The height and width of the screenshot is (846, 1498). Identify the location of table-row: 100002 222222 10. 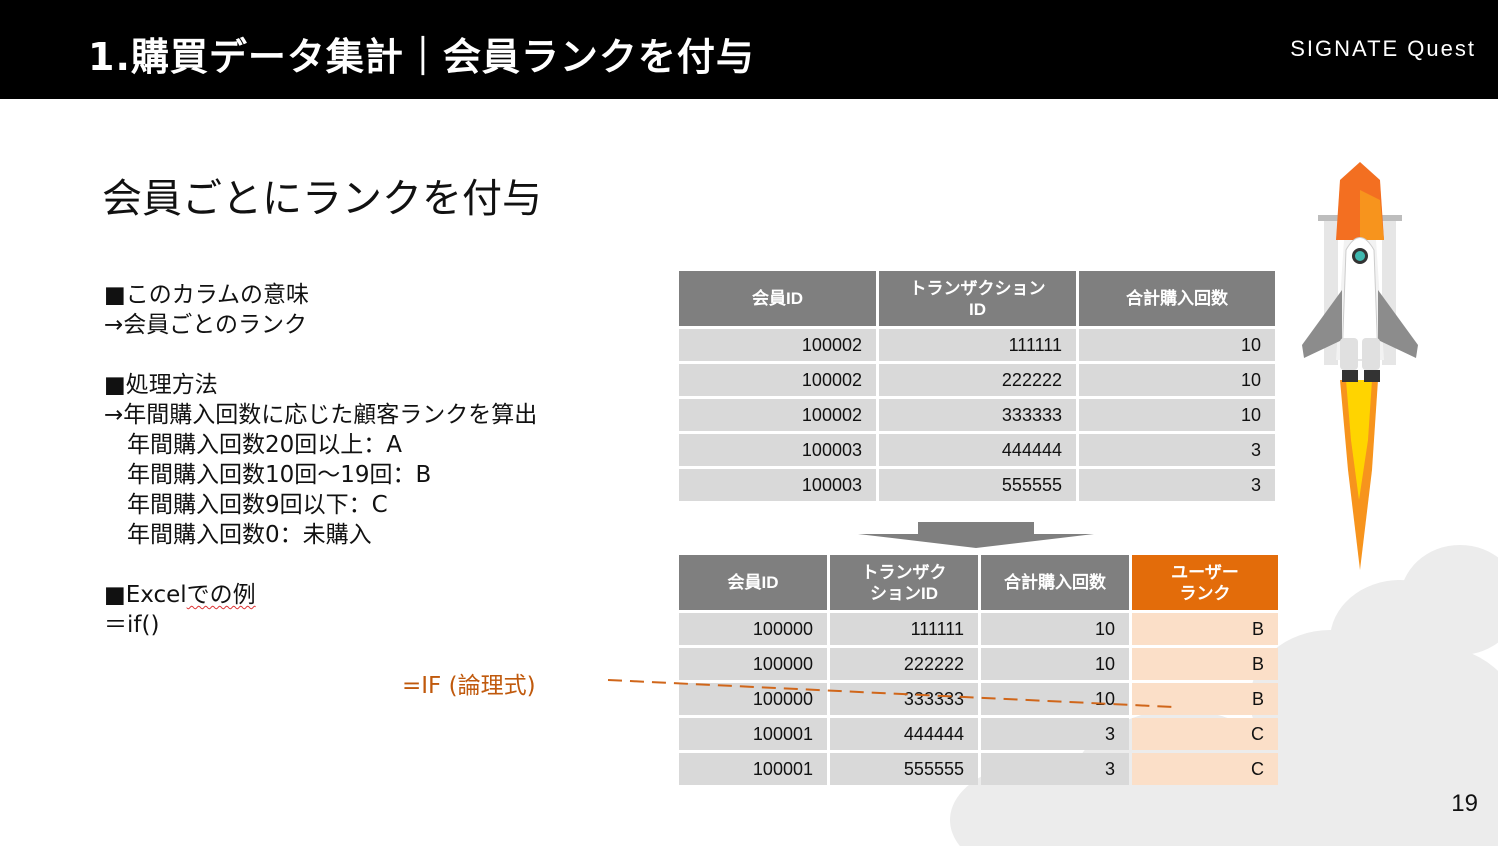
(977, 380).